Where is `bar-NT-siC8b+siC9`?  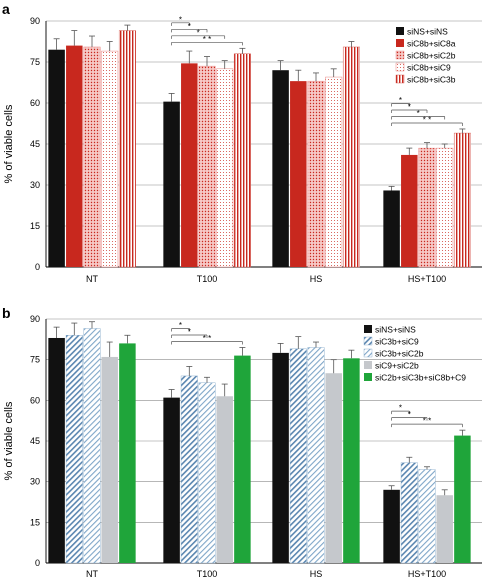
bar-NT-siC8b+siC9 is located at coordinates (110, 159).